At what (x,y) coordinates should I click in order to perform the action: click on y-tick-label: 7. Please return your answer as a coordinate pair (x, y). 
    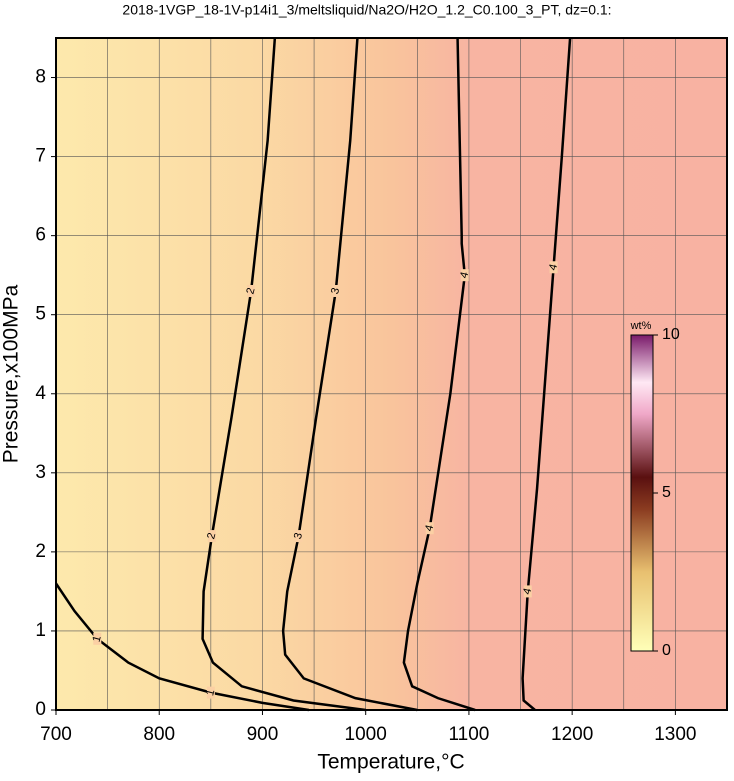
    Looking at the image, I should click on (40, 156).